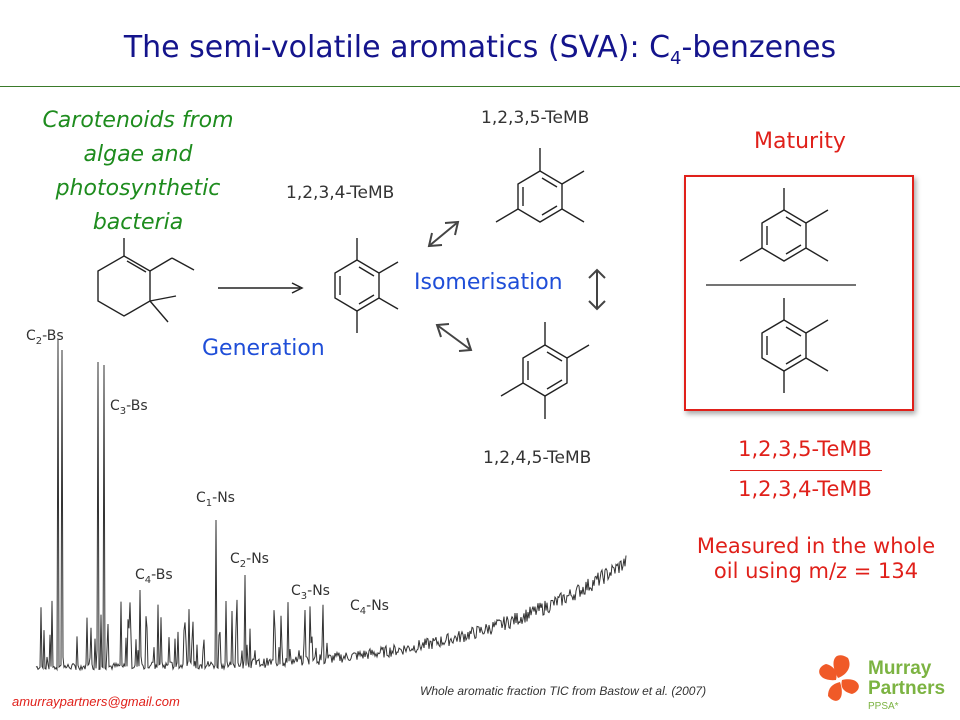 This screenshot has height=720, width=960. Describe the element at coordinates (488, 282) in the screenshot. I see `isomerisation-label: Isomerisation` at that location.